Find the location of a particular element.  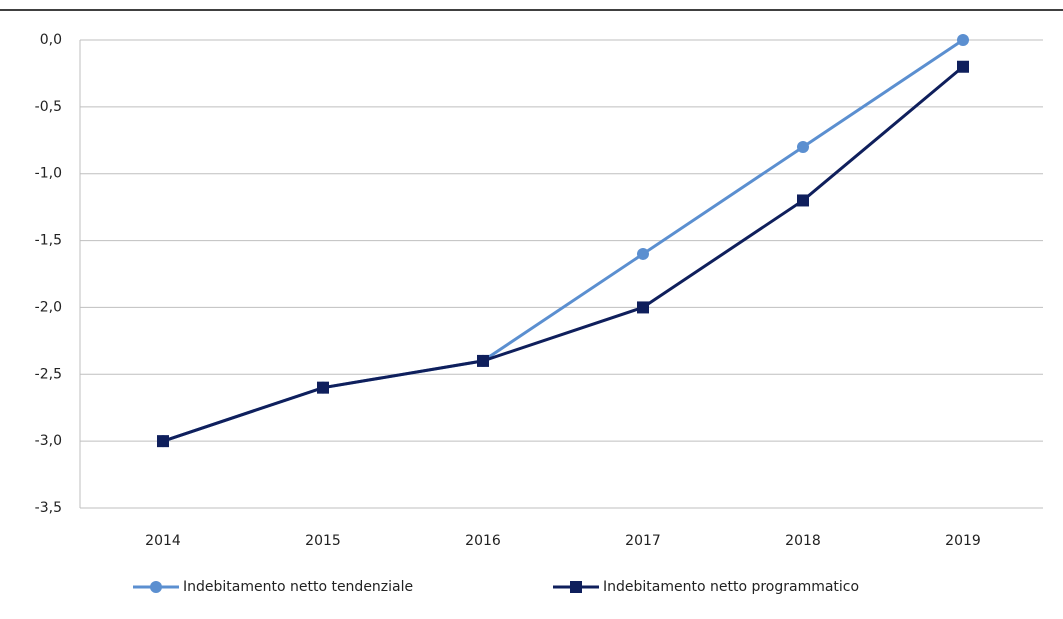

legend-label: Indebitamento netto programmatico is located at coordinates (731, 587).